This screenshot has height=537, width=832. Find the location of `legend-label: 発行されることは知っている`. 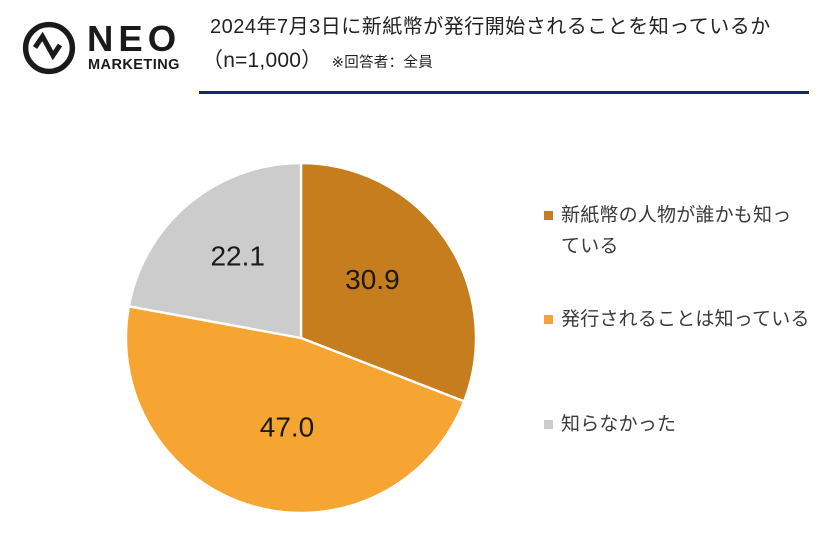

legend-label: 発行されることは知っている is located at coordinates (685, 319).